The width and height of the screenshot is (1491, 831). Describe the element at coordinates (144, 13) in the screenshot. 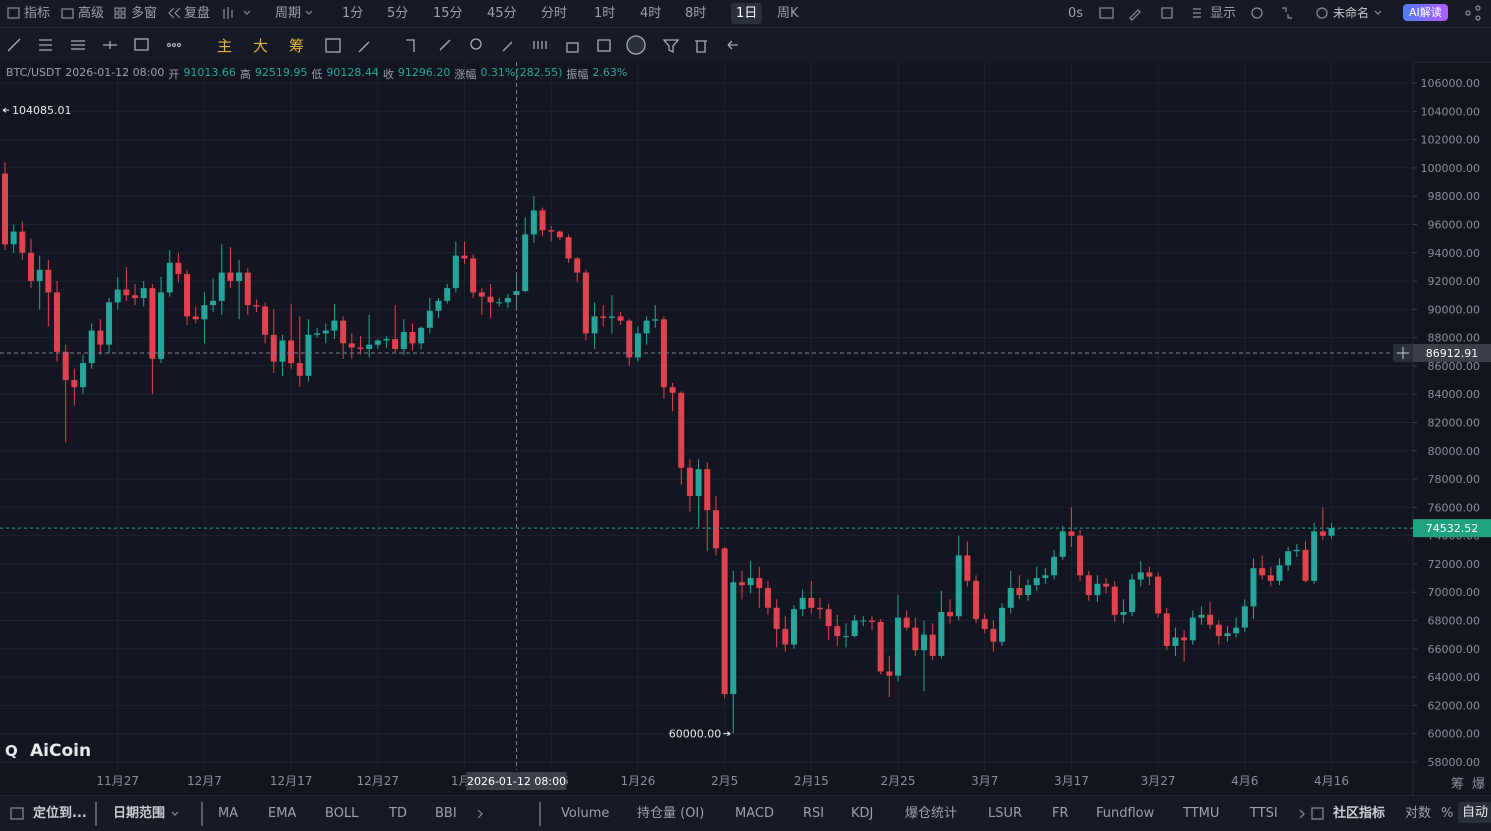

I see `menu-item: 多窗` at that location.